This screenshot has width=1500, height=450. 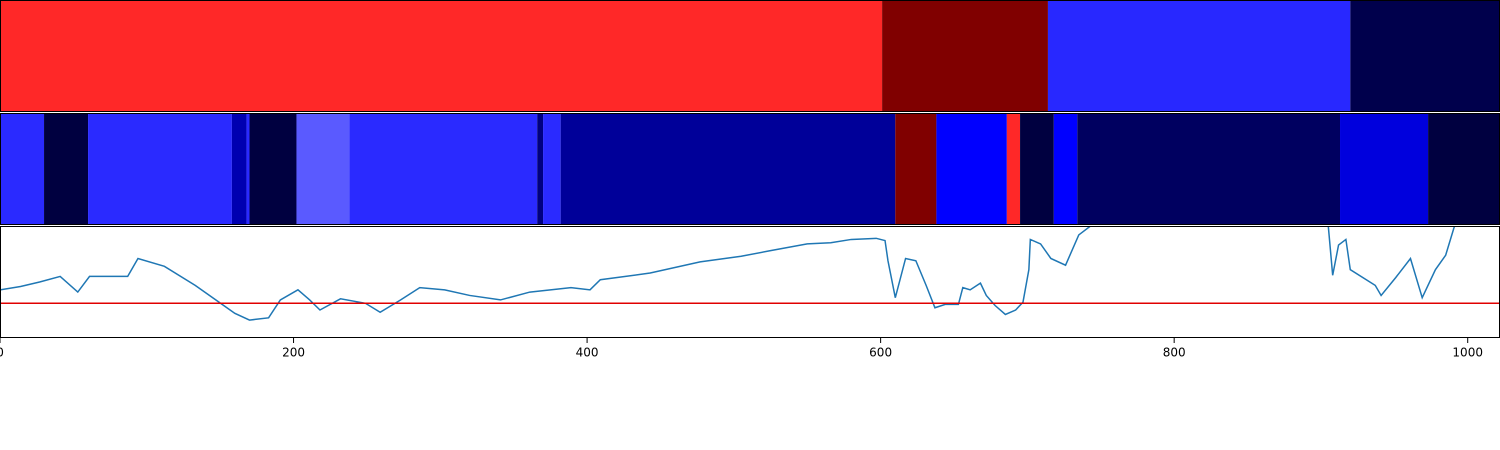 I want to click on x-tick-label: 600, so click(x=880, y=353).